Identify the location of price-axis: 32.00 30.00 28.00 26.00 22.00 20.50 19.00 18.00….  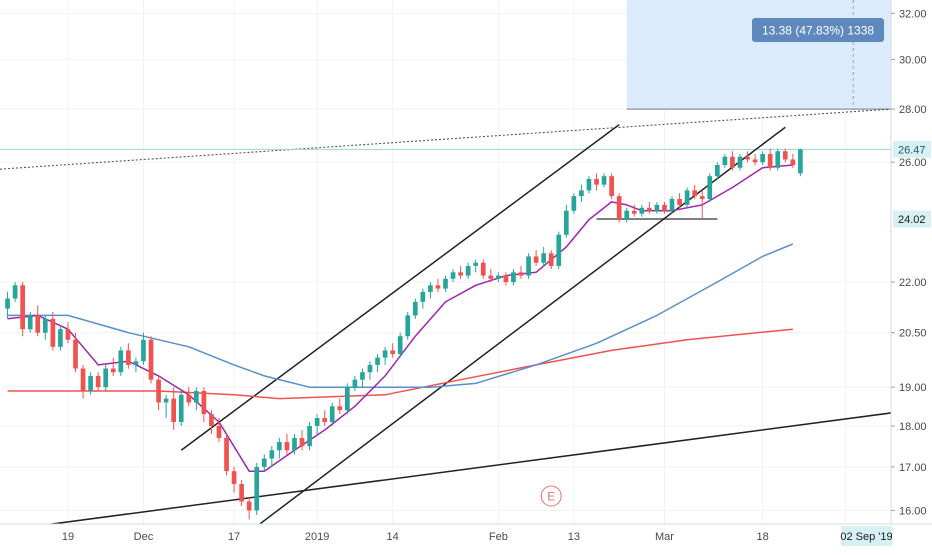
(911, 262).